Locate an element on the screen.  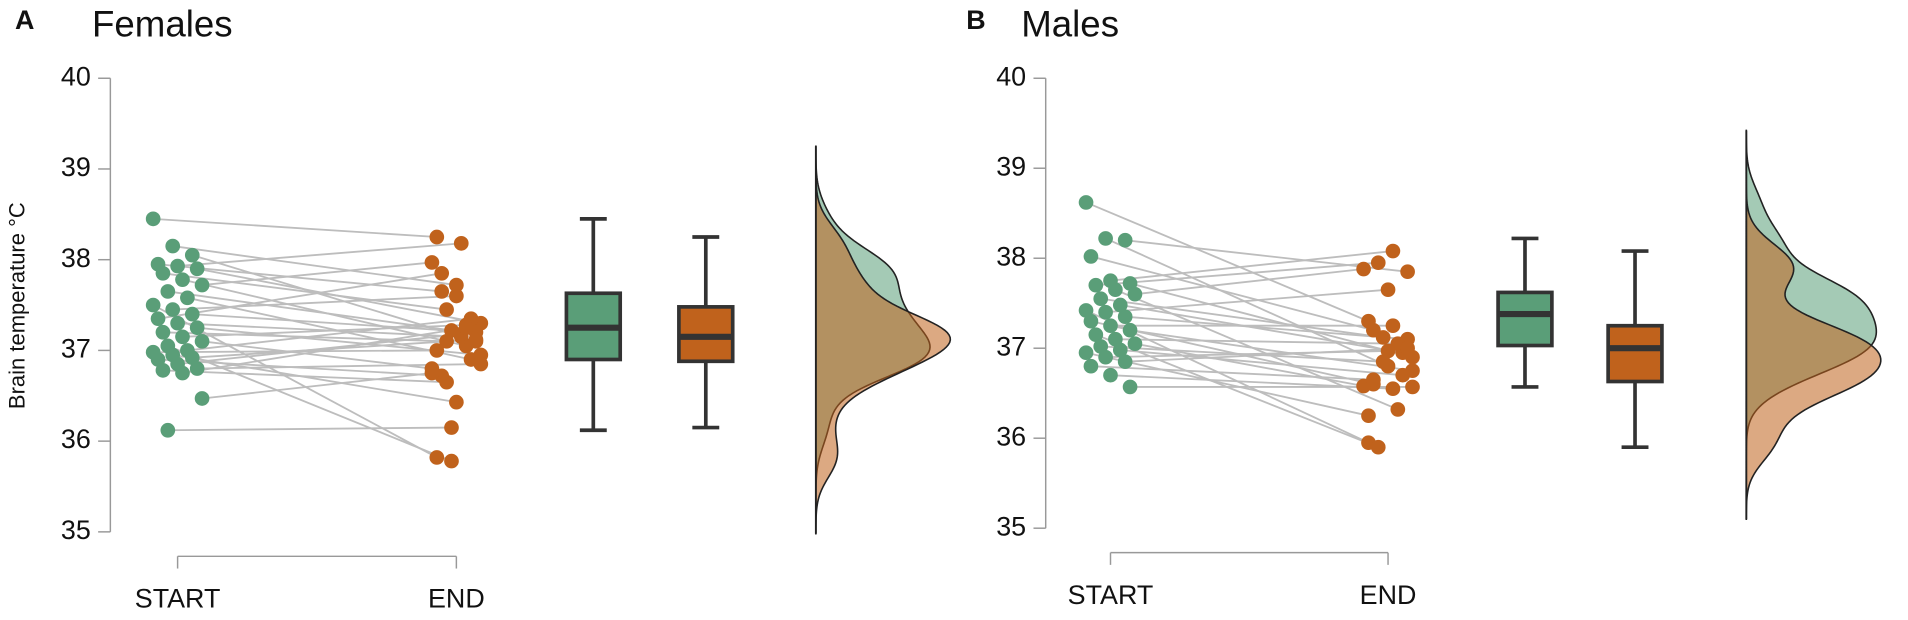
y-tick-label: 40 is located at coordinates (76, 76).